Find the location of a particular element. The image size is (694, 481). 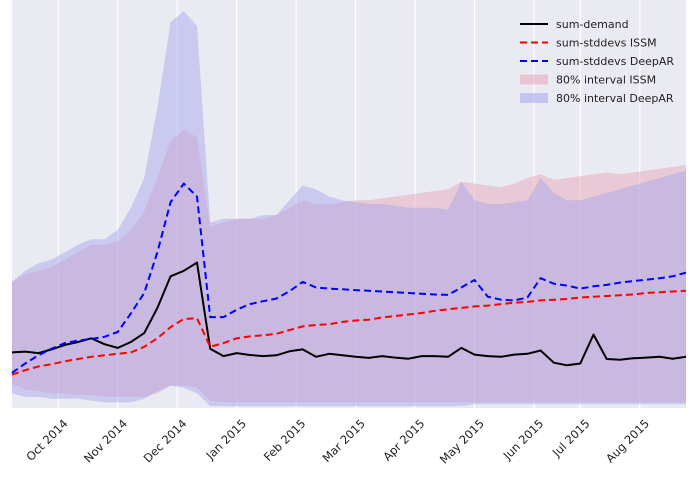

legend-label-4: 80% interval DeepAR is located at coordinates (615, 98).